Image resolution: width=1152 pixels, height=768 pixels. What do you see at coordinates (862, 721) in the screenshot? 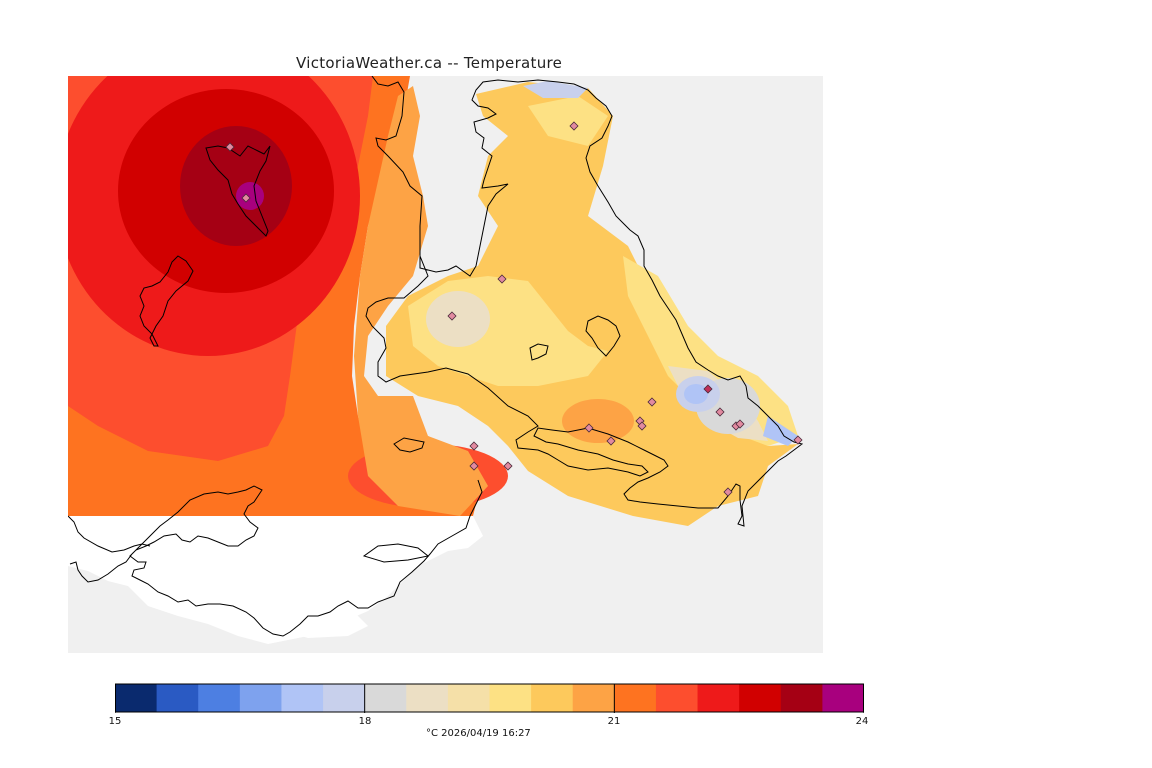
I see `colorbar-tick-label: 24` at bounding box center [862, 721].